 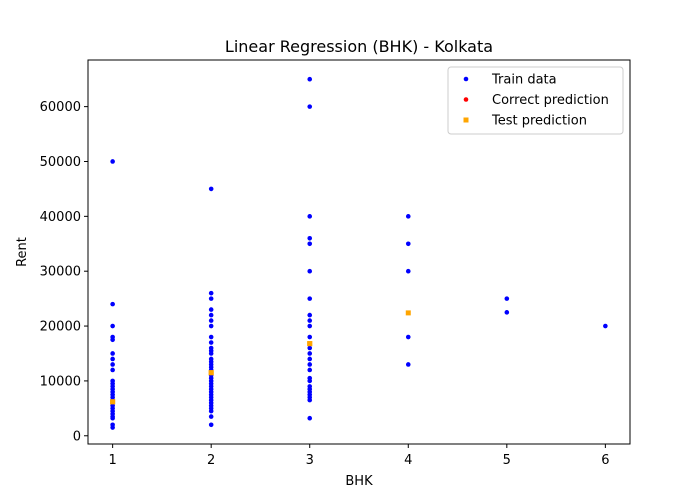 What do you see at coordinates (60, 107) in the screenshot?
I see `y-tick-label: 60000` at bounding box center [60, 107].